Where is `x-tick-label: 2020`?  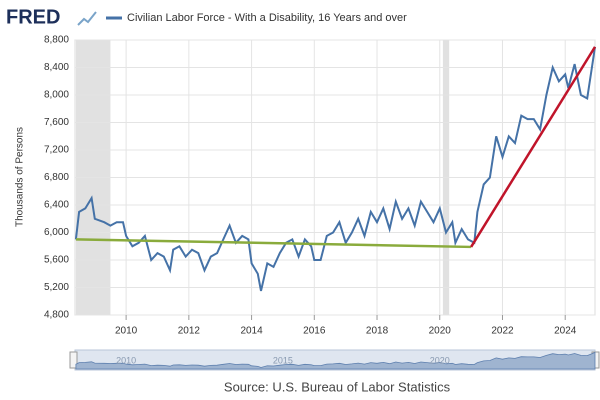 x-tick-label: 2020 is located at coordinates (440, 331).